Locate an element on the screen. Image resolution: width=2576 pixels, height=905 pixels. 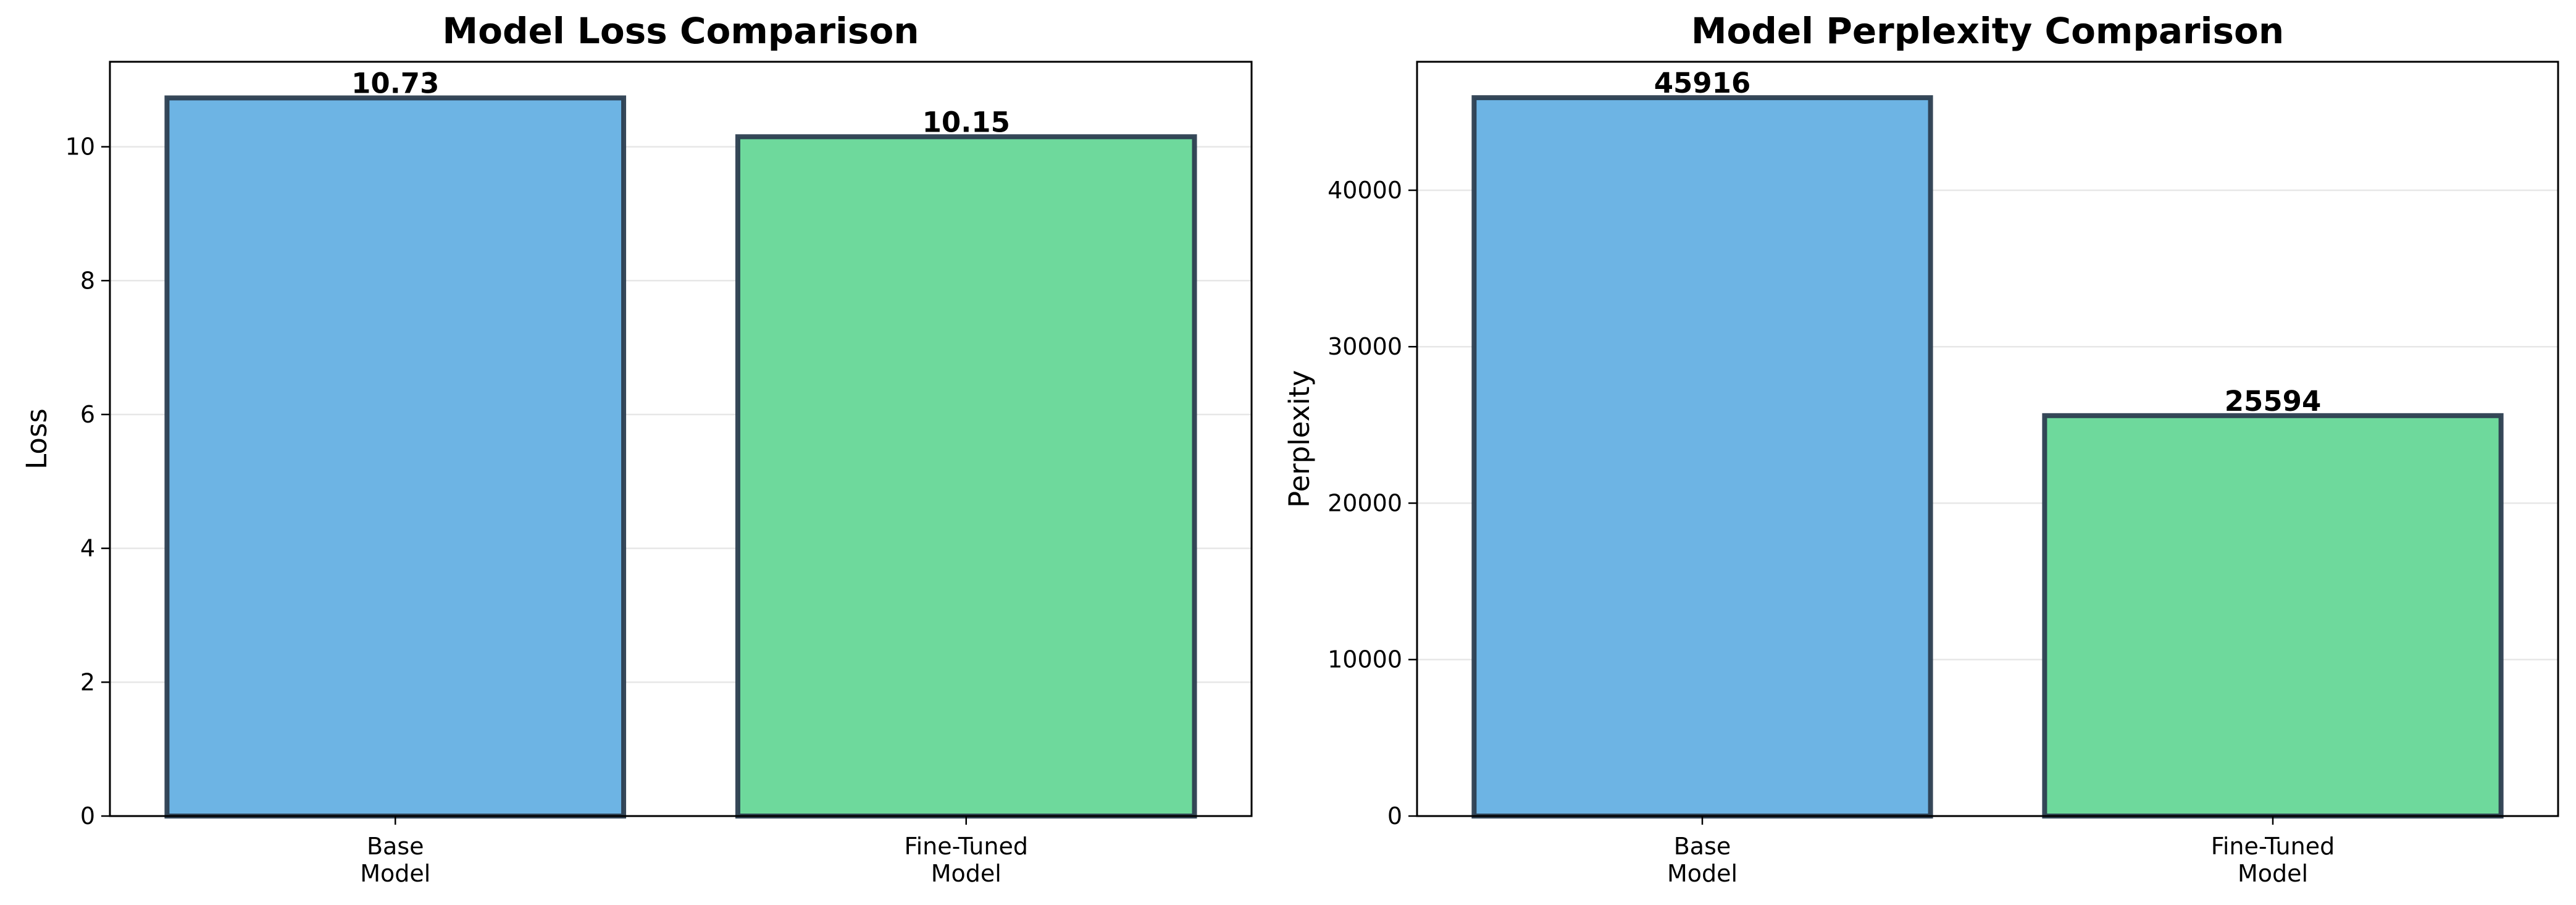
loss-ytick-label-5: 10 is located at coordinates (80, 147).